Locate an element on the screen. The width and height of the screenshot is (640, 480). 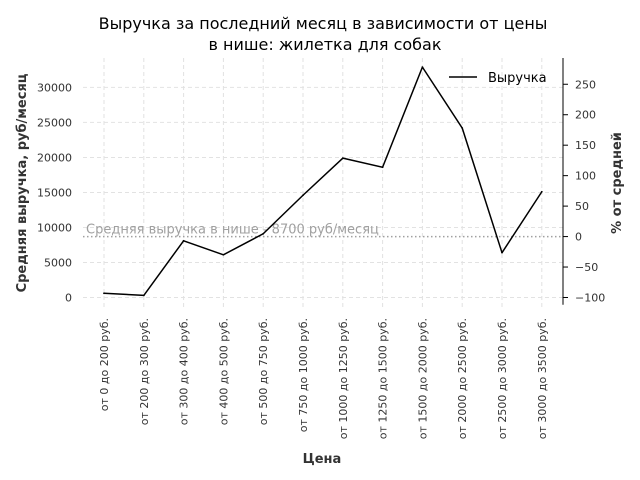
y-tick-label: 15000 is located at coordinates (54, 192).